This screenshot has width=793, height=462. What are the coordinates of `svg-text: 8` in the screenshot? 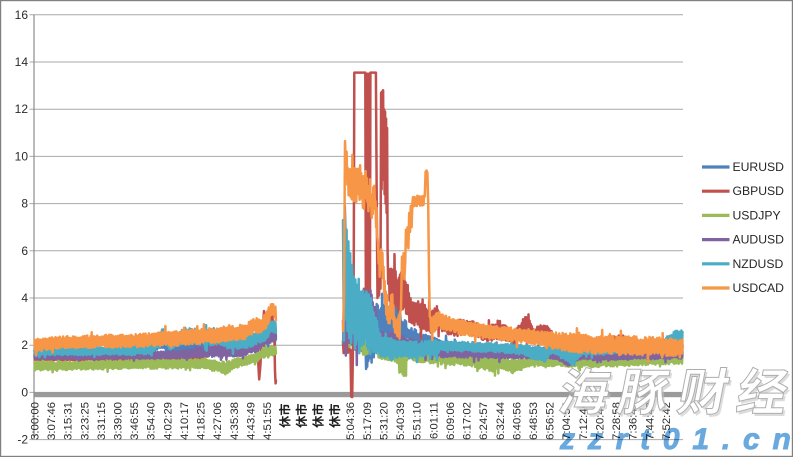 It's located at (24, 204).